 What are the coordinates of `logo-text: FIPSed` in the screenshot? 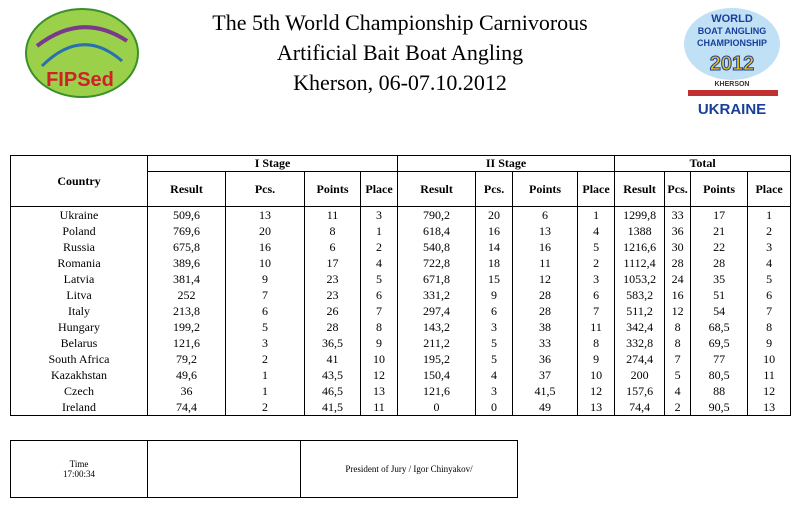 It's located at (80, 80).